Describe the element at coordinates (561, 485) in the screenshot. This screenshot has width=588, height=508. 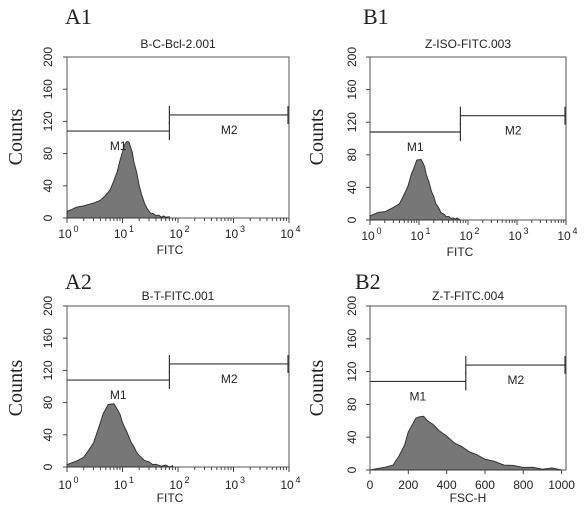
I see `x-tick-label: 1000` at that location.